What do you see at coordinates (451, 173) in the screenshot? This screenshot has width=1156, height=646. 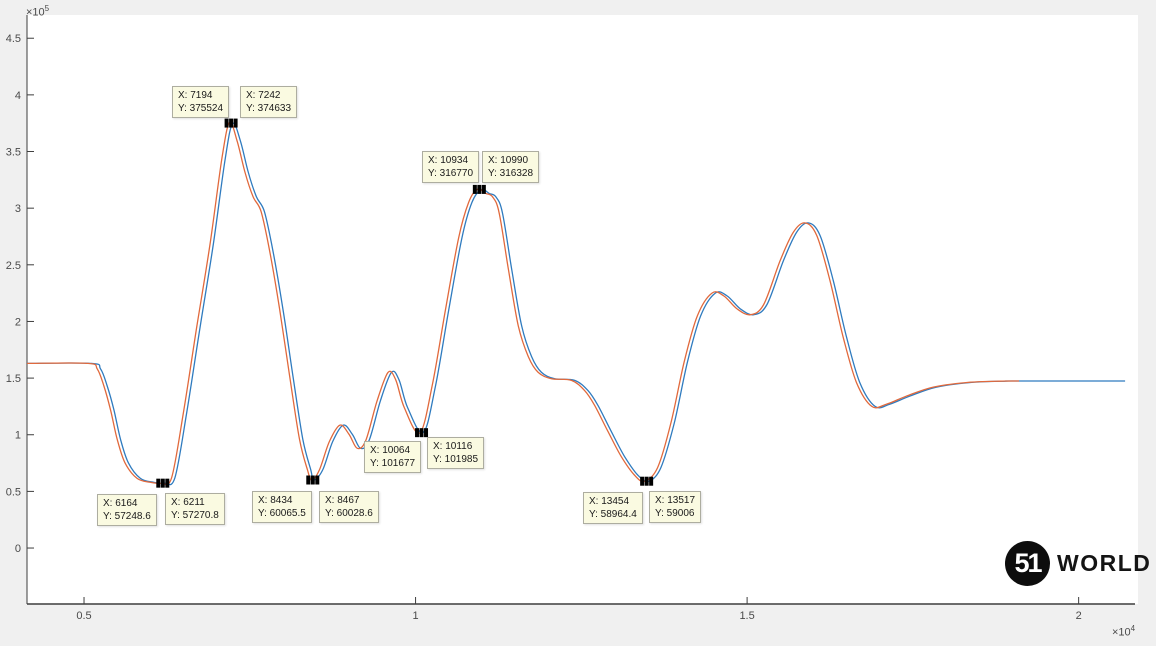 I see `datatip-y-value: Y: 316770` at bounding box center [451, 173].